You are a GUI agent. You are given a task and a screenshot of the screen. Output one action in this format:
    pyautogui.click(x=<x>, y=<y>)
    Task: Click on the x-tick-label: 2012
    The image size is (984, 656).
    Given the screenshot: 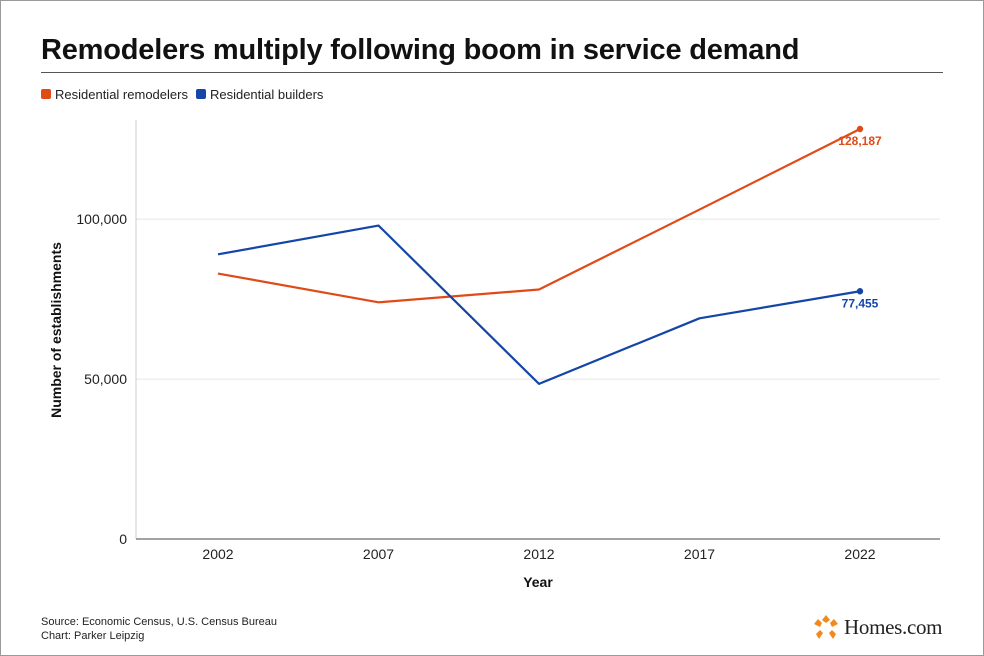 What is the action you would take?
    pyautogui.click(x=538, y=554)
    